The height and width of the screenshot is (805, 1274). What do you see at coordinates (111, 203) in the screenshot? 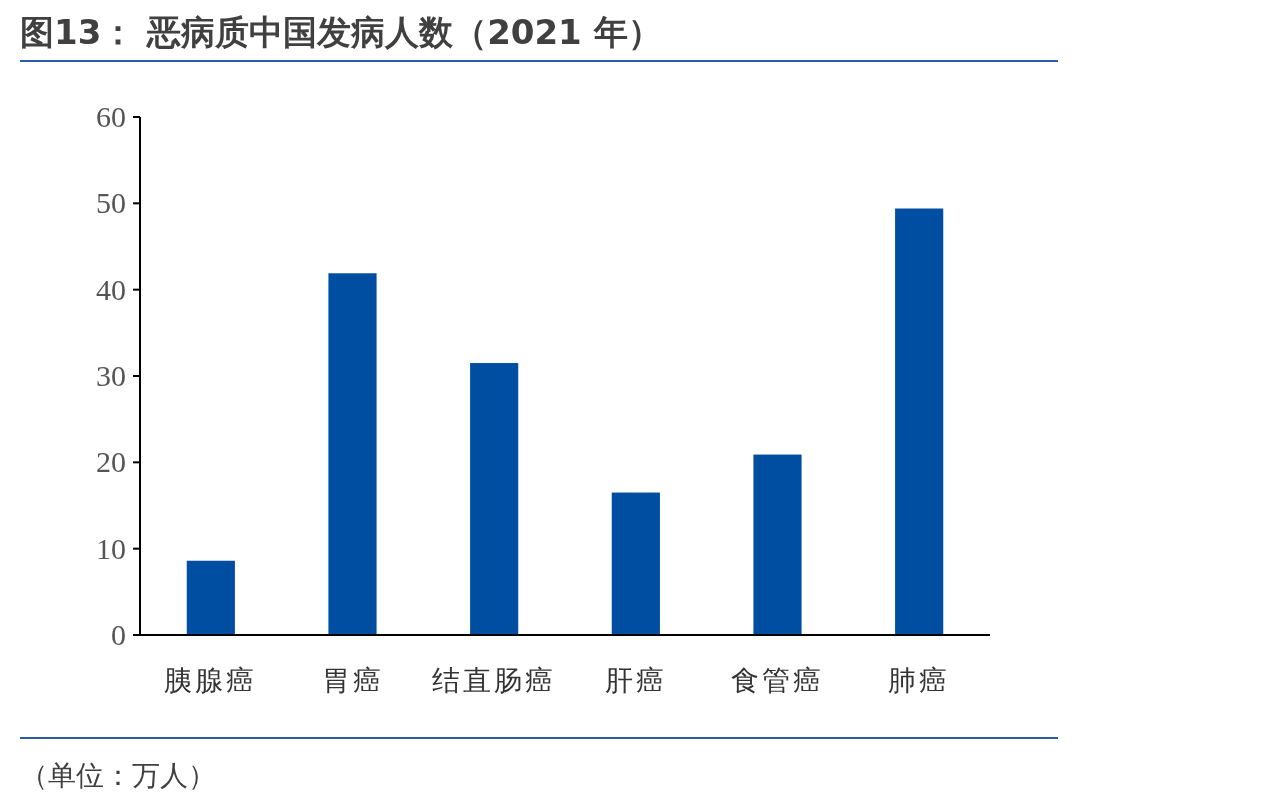
I see `y-tick-label: 50` at bounding box center [111, 203].